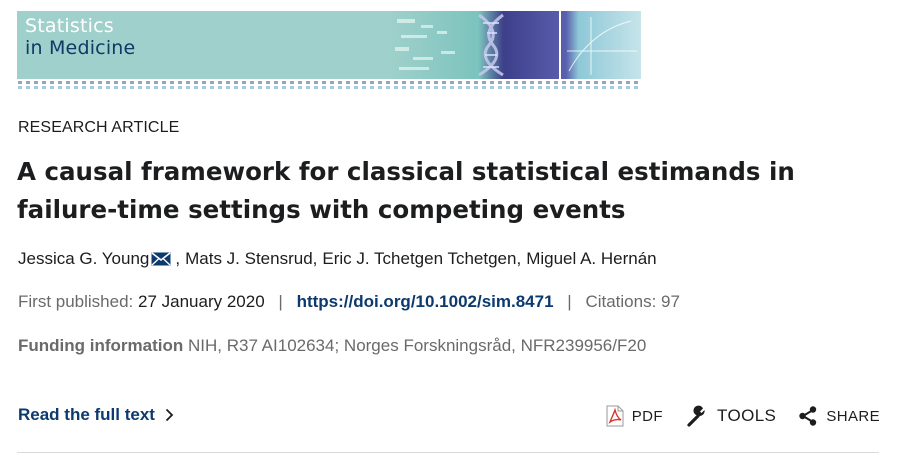  Describe the element at coordinates (329, 45) in the screenshot. I see `journal-banner: Statistics in Medicine` at that location.